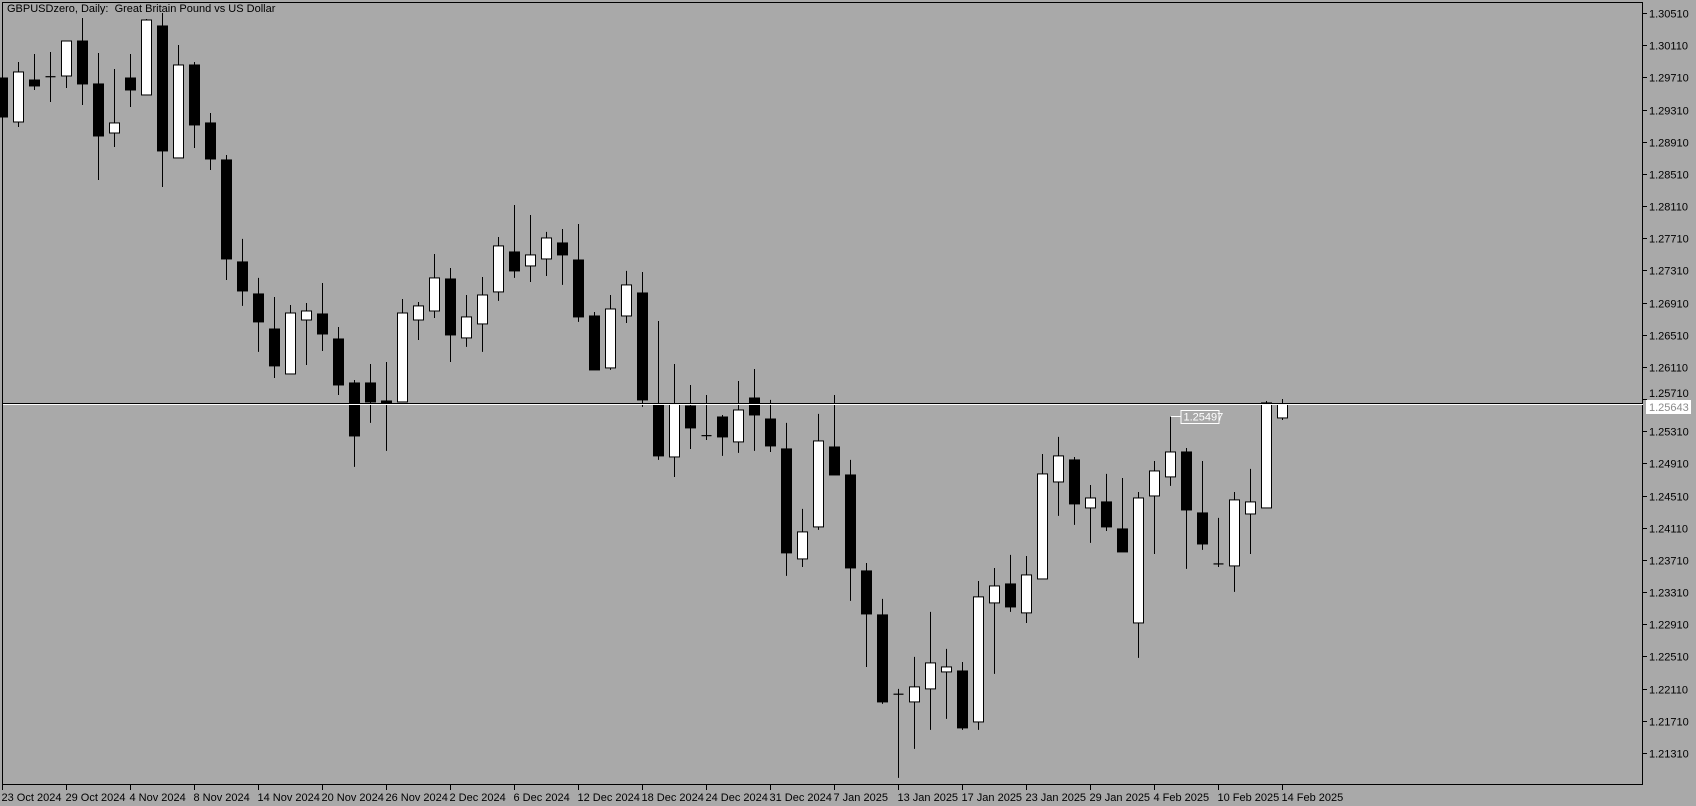 Image resolution: width=1696 pixels, height=806 pixels. Describe the element at coordinates (1056, 798) in the screenshot. I see `date-tick-label: 23 Jan 2025` at that location.